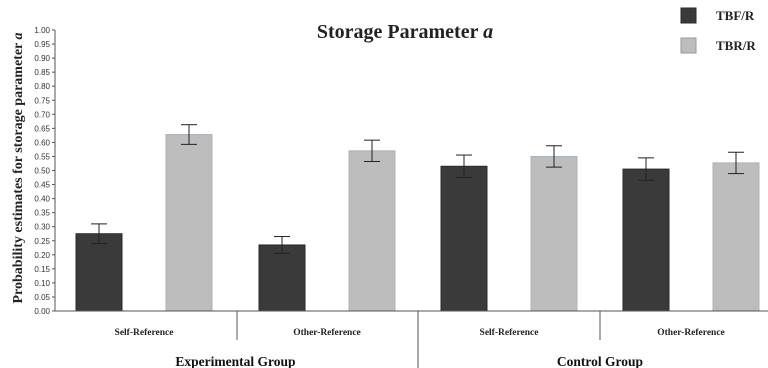 This screenshot has height=368, width=768. What do you see at coordinates (42, 30) in the screenshot?
I see `y-tick-label: 1.00` at bounding box center [42, 30].